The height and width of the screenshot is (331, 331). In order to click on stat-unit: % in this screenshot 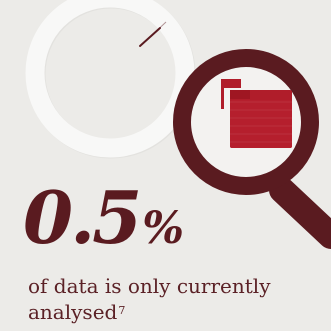, I will do `click(163, 228)`.